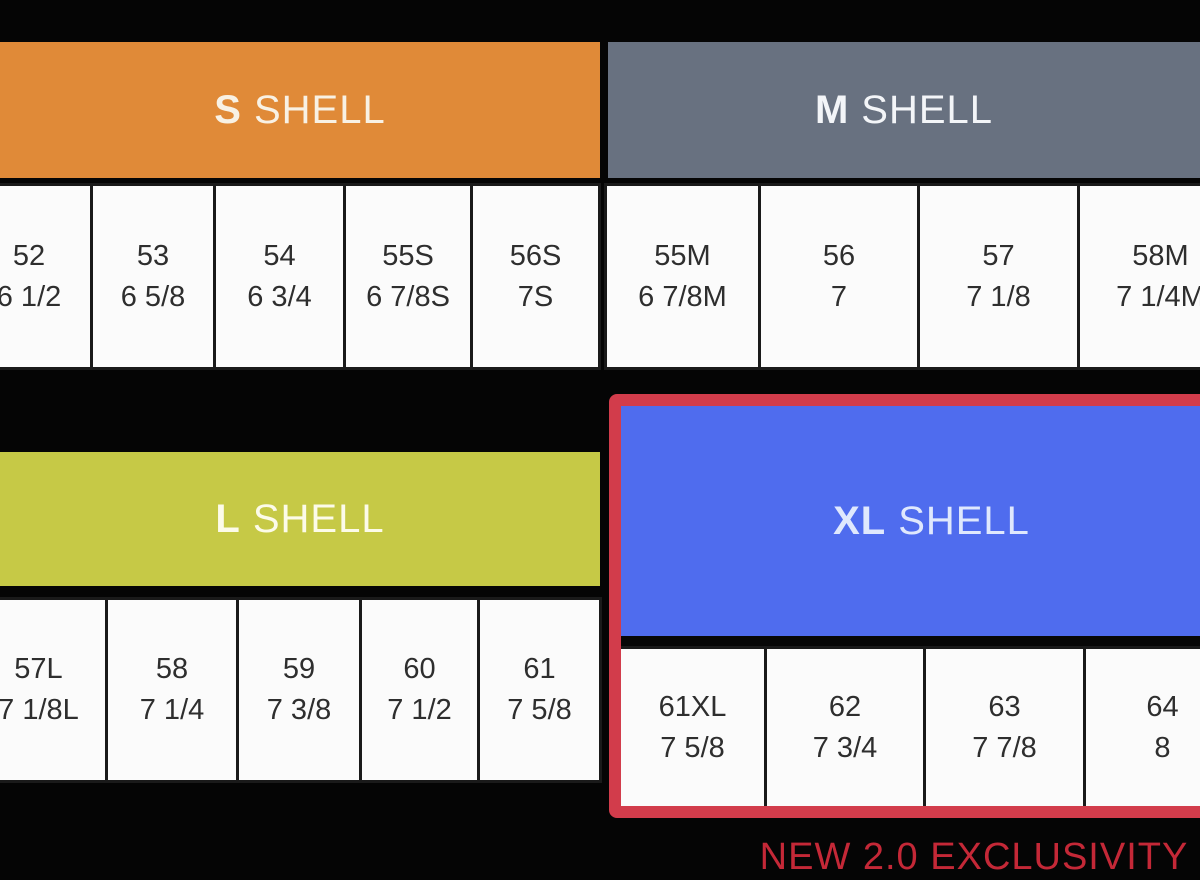 Image resolution: width=1200 pixels, height=880 pixels. I want to click on xl-shell-row: 61XL 7 5/8 62 7 3/4 63 7 7/8 64 8, so click(910, 726).